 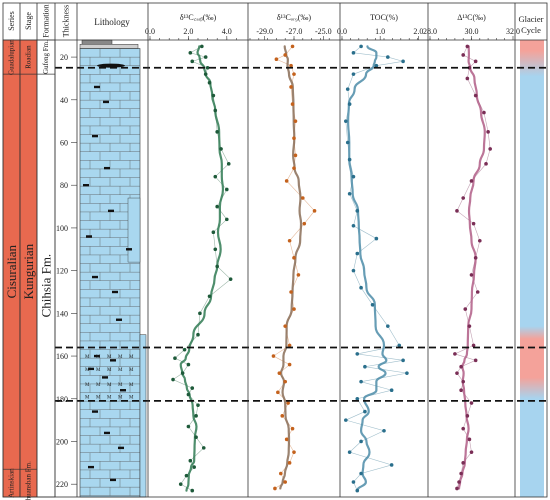 I want to click on series-trend-d13c, so click(x=202, y=268).